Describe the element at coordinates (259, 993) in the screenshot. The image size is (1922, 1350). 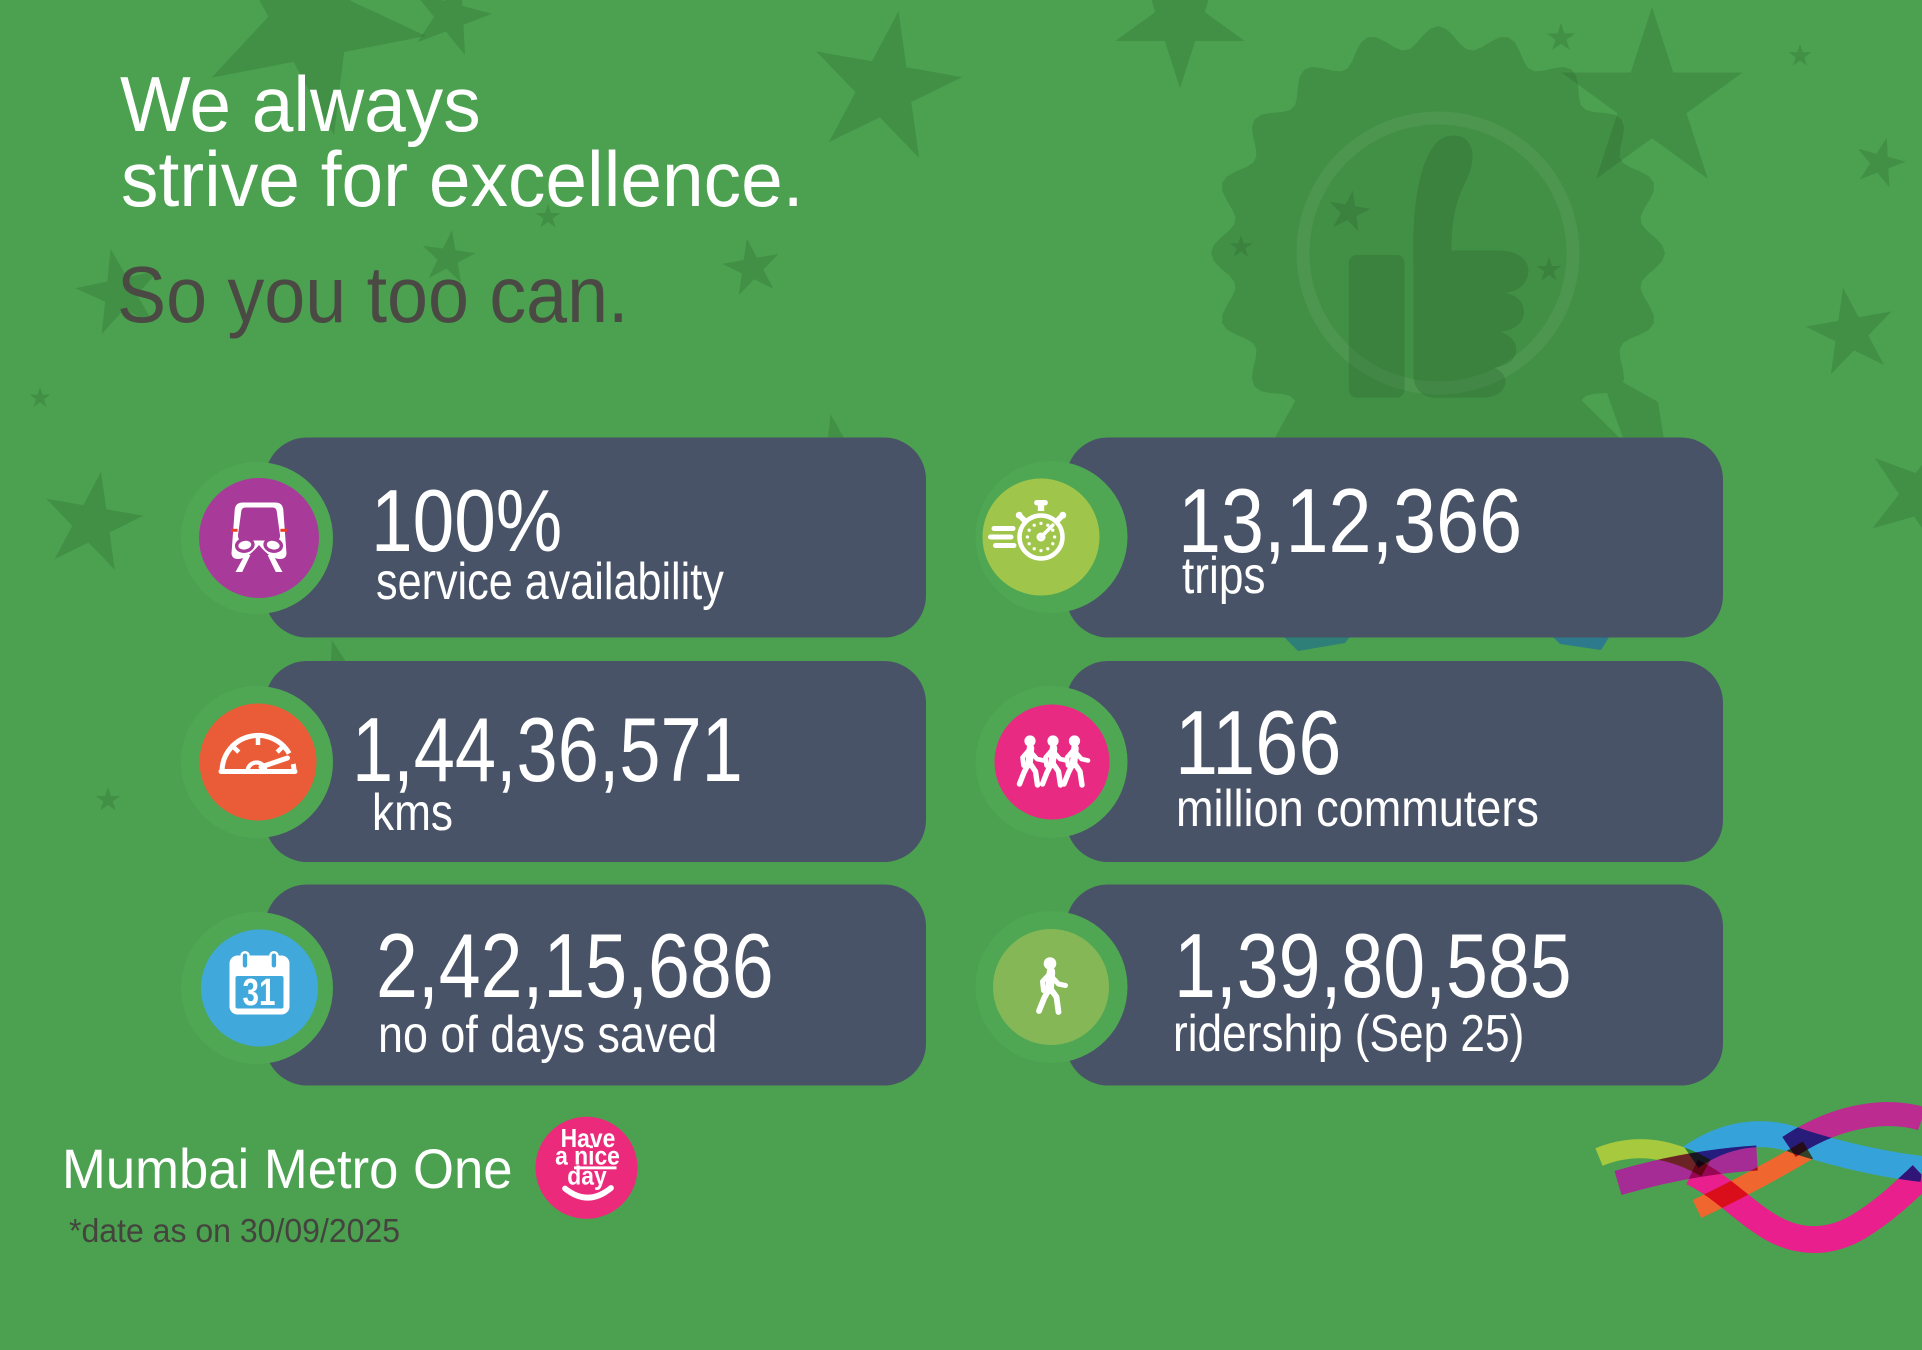
I see `svg-text: 31` at that location.